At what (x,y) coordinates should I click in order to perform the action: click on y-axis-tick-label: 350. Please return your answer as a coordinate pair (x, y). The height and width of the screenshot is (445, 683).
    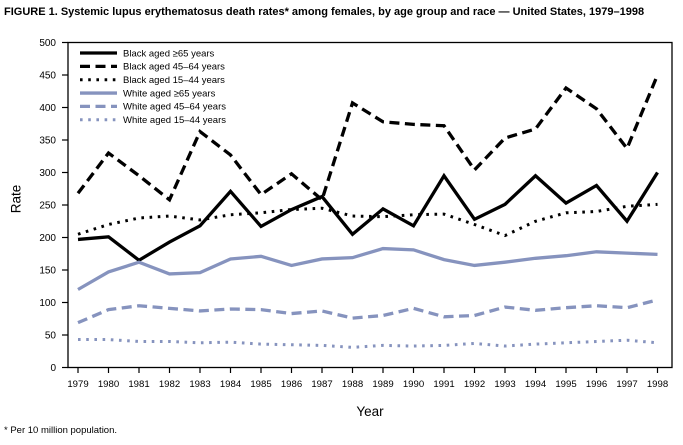
    Looking at the image, I should click on (47, 141).